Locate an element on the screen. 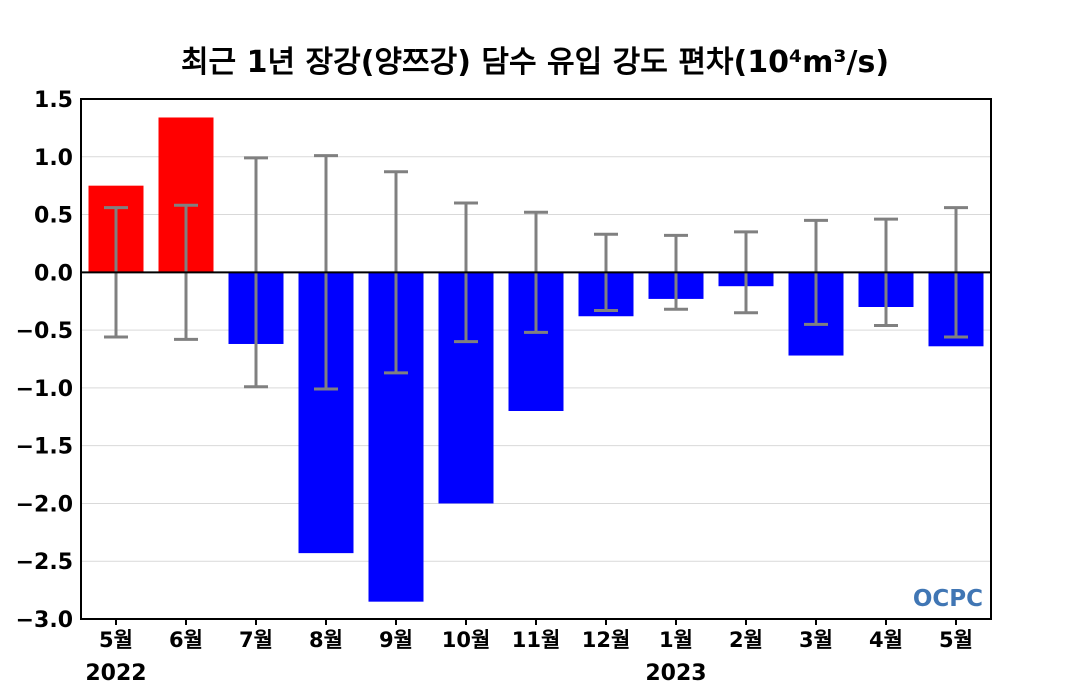  year-label: 2023 is located at coordinates (675, 673).